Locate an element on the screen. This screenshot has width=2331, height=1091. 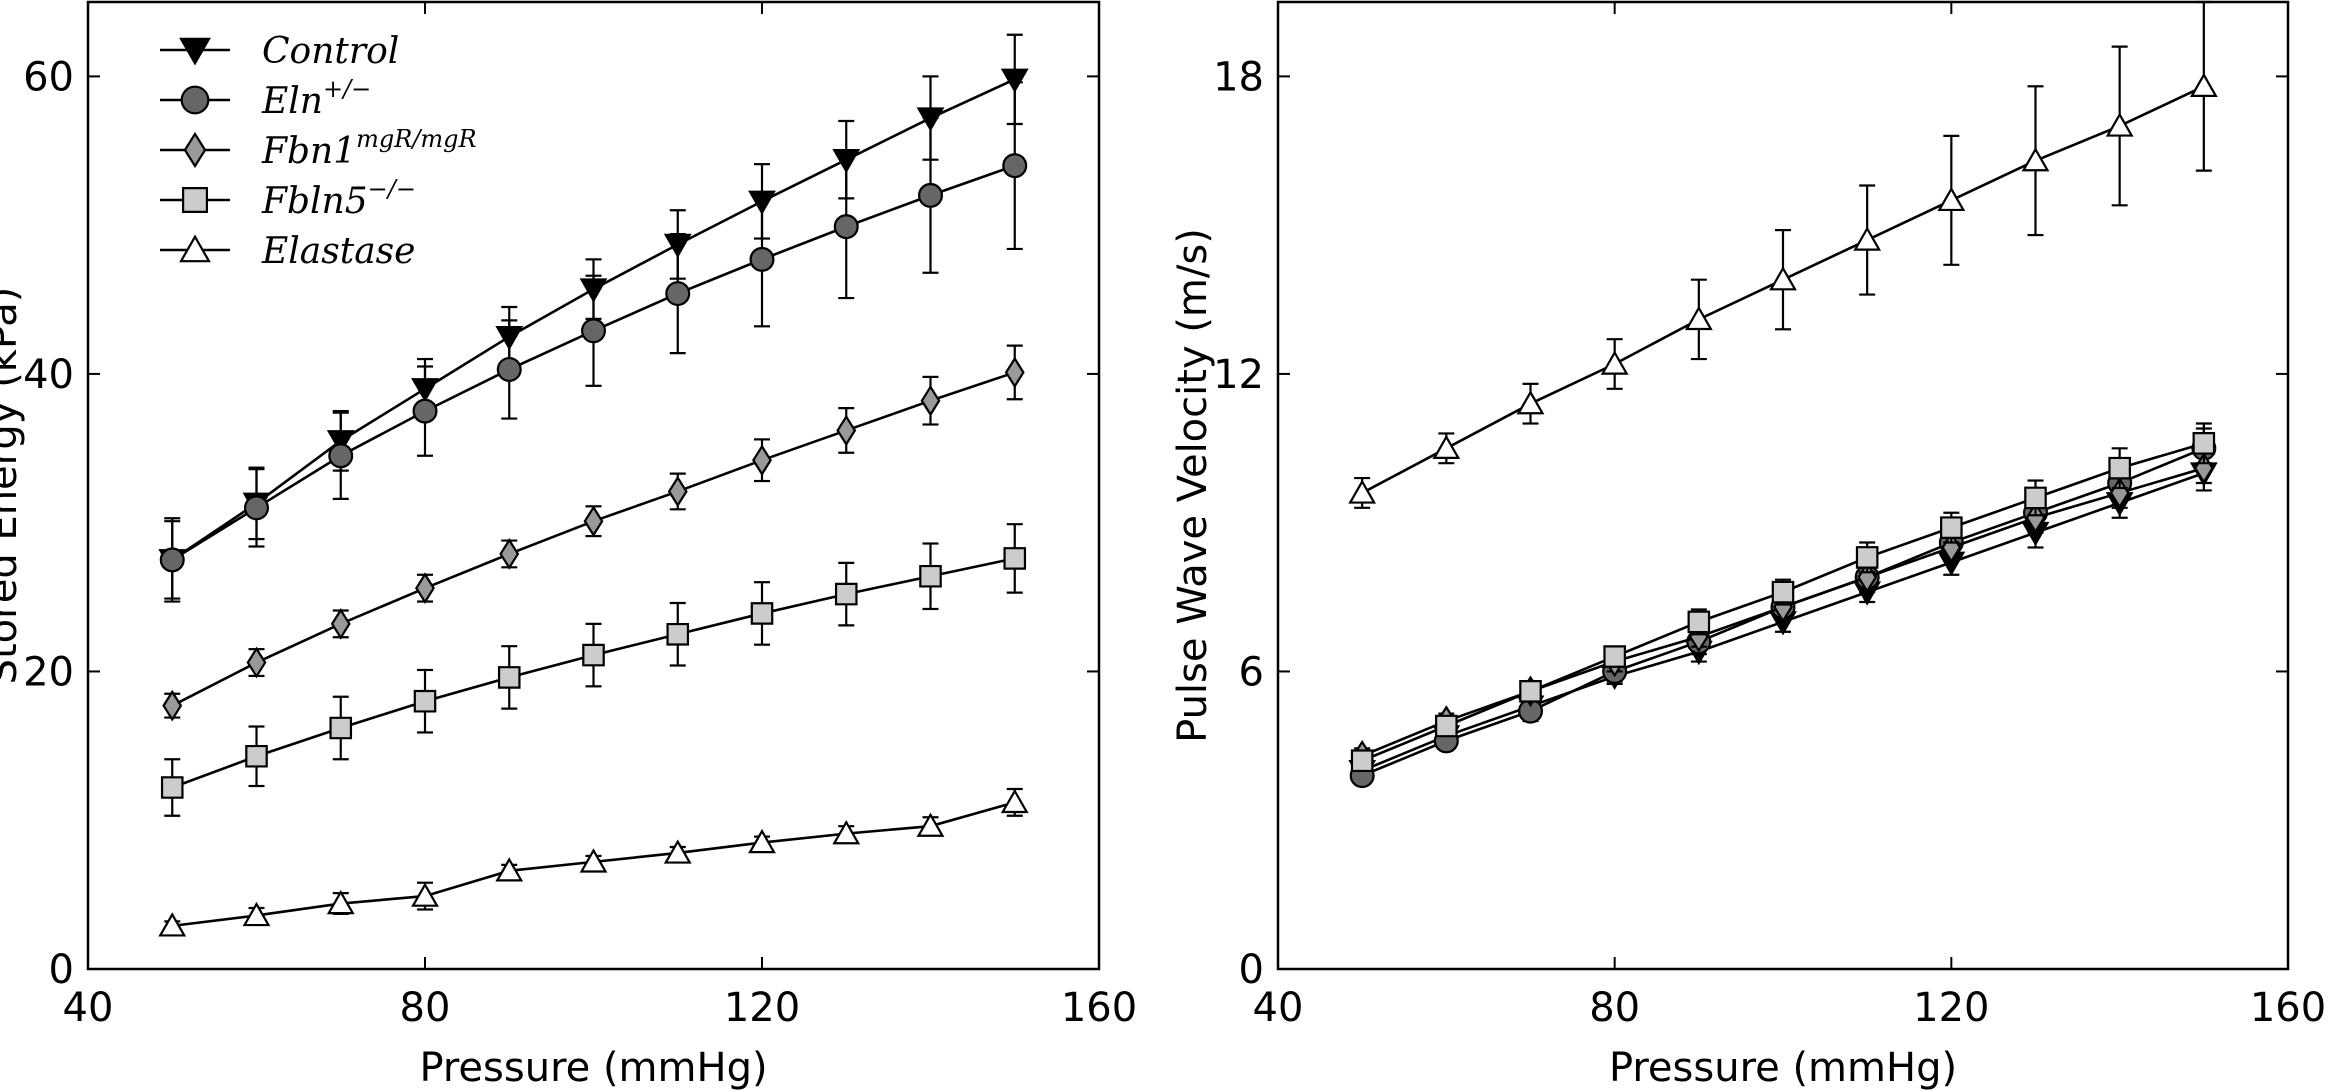
legend-label-superscript: +/− is located at coordinates (347, 89).